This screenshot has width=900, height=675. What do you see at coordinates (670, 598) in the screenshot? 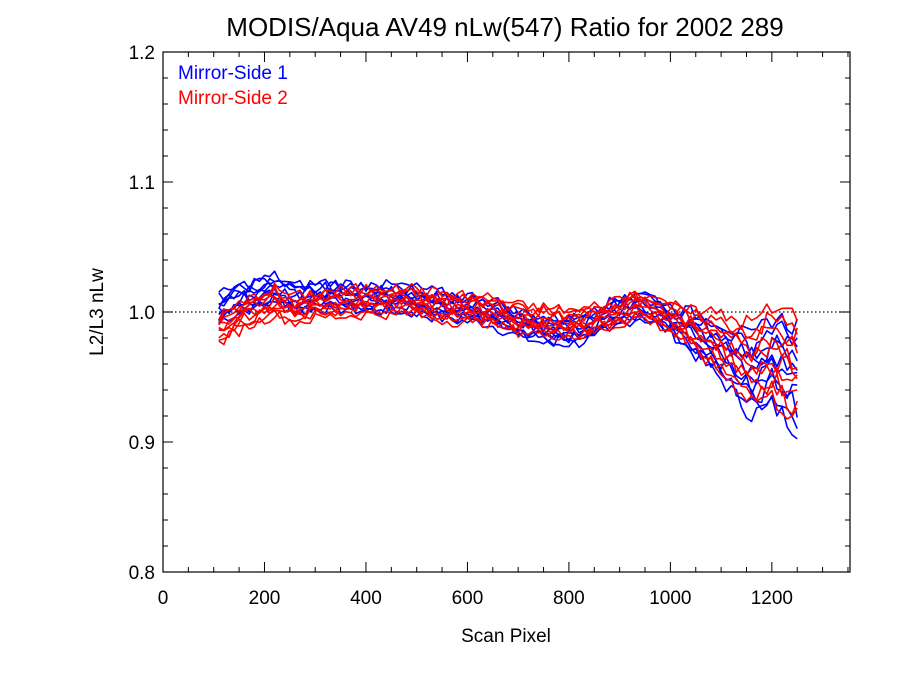
I see `x-tick-label: 1000` at bounding box center [670, 598].